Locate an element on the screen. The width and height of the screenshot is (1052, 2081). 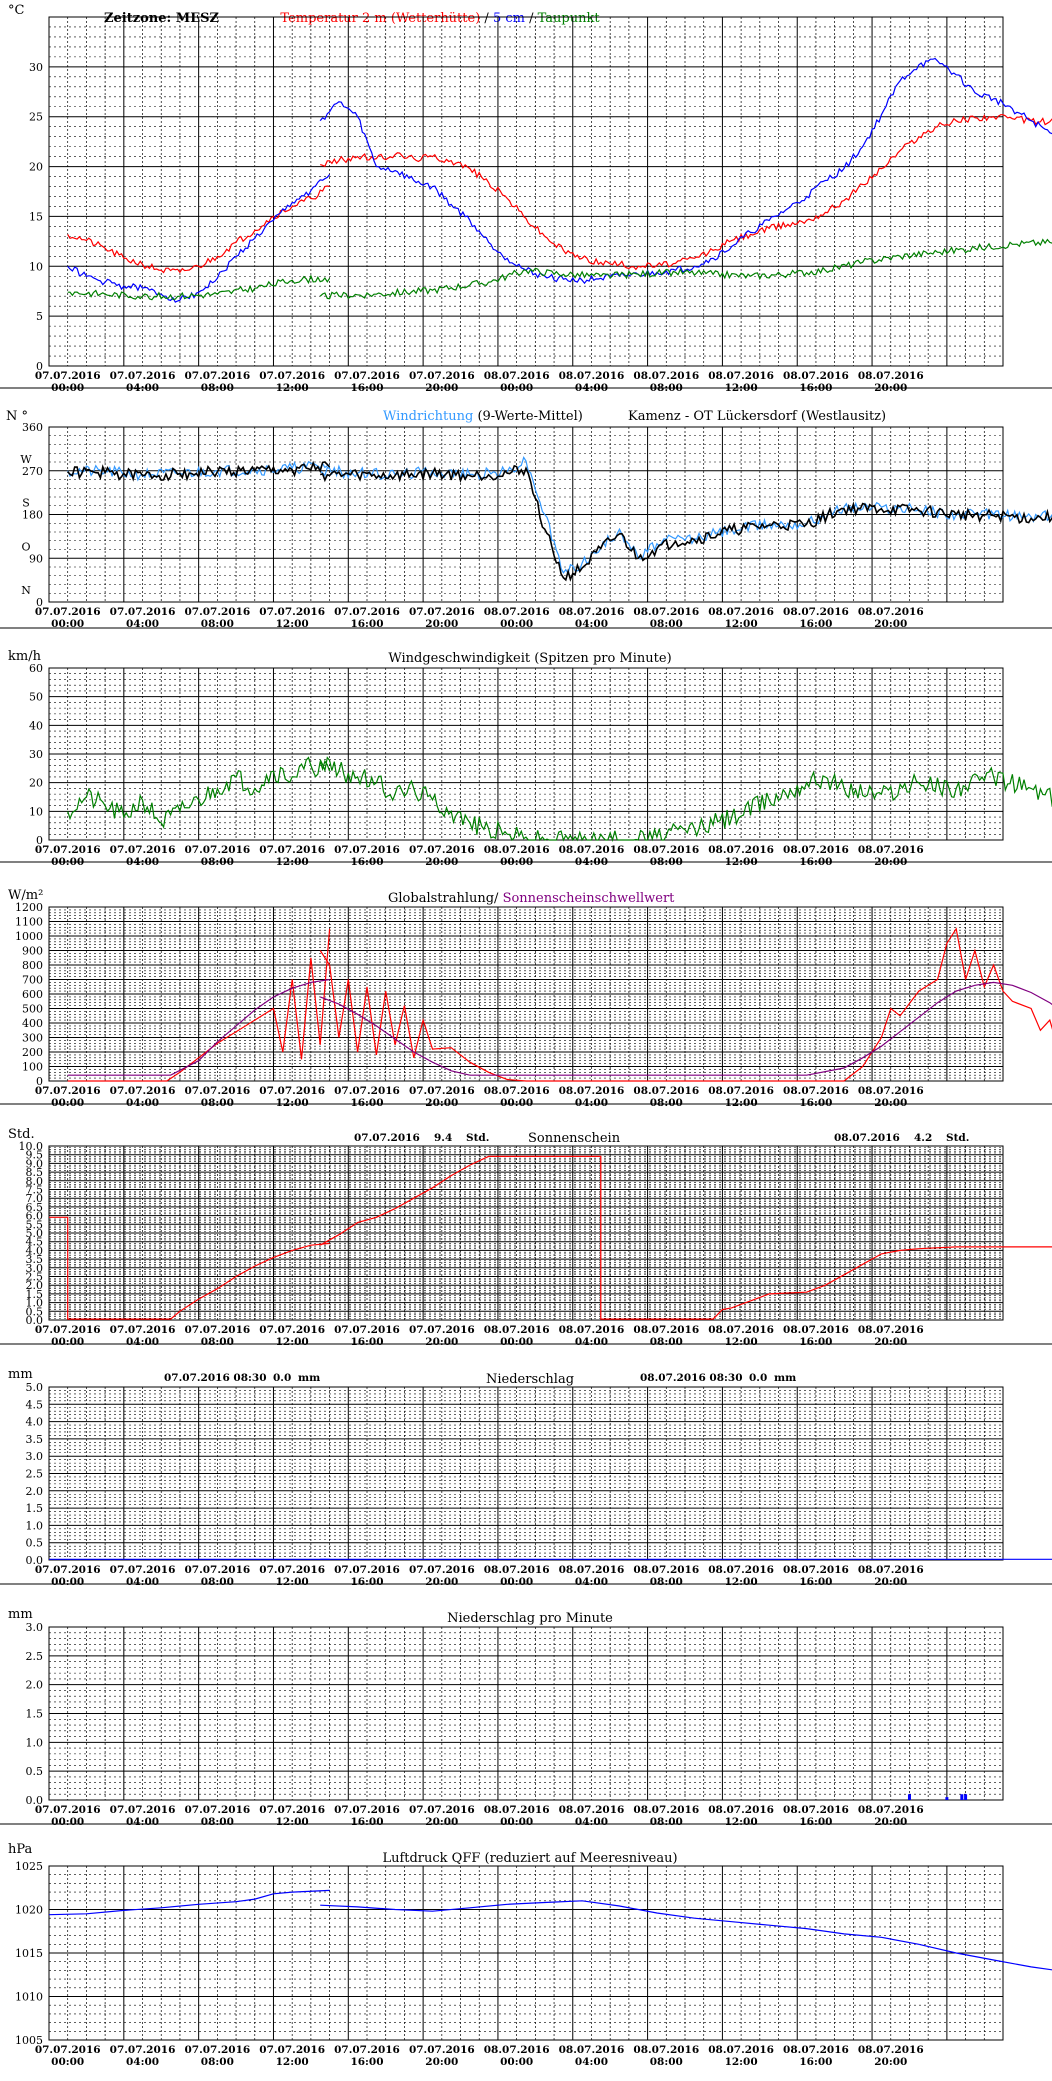
wdir-dir-label: O is located at coordinates (25, 546).